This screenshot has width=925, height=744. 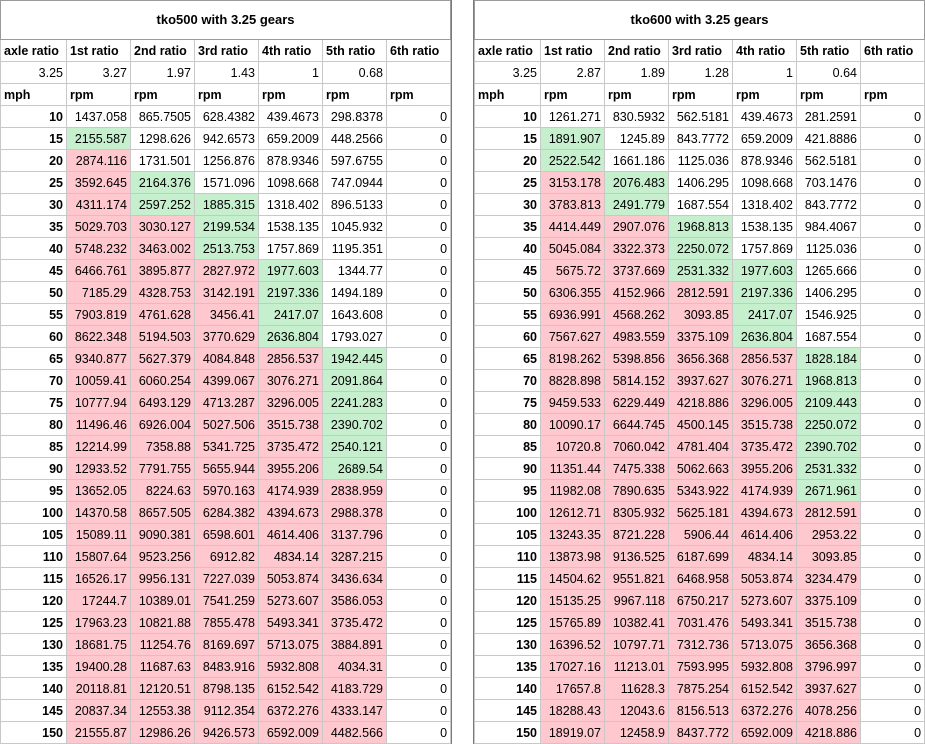 What do you see at coordinates (828, 160) in the screenshot?
I see `rpm-cell: 562.5181` at bounding box center [828, 160].